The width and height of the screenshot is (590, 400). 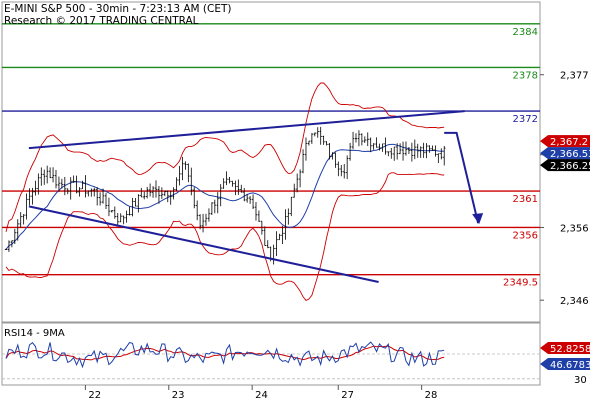 What do you see at coordinates (225, 355) in the screenshot?
I see `rsi-line` at bounding box center [225, 355].